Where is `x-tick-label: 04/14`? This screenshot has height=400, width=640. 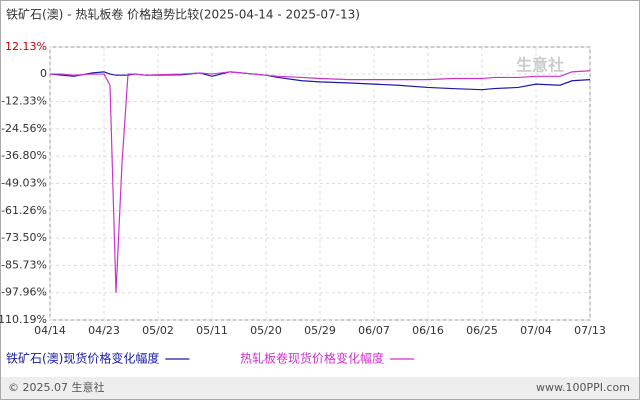
x-tick-label: 04/14 is located at coordinates (50, 330).